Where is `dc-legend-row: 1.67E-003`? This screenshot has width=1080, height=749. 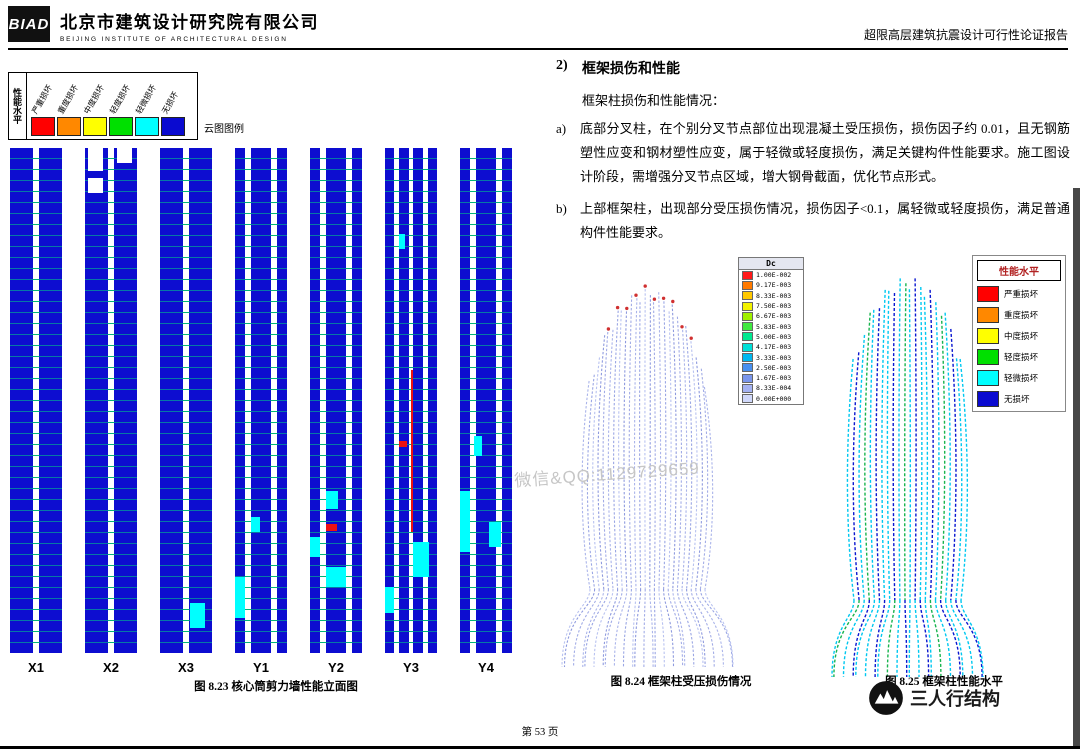
dc-legend-row: 1.67E-003 is located at coordinates (771, 378).